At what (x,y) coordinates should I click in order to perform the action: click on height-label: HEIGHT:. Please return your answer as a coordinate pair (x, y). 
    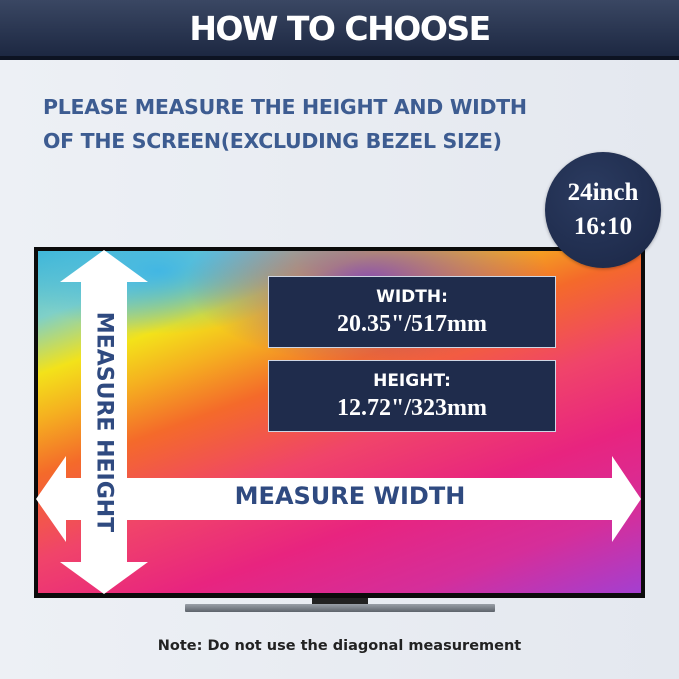
    Looking at the image, I should click on (412, 381).